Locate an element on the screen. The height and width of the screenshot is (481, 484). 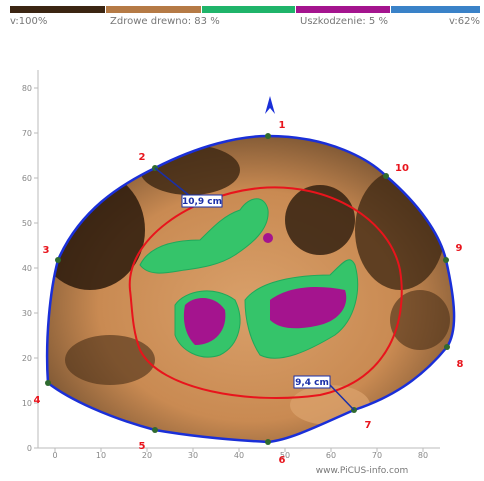
legend-left: v:100% is located at coordinates (28, 21).